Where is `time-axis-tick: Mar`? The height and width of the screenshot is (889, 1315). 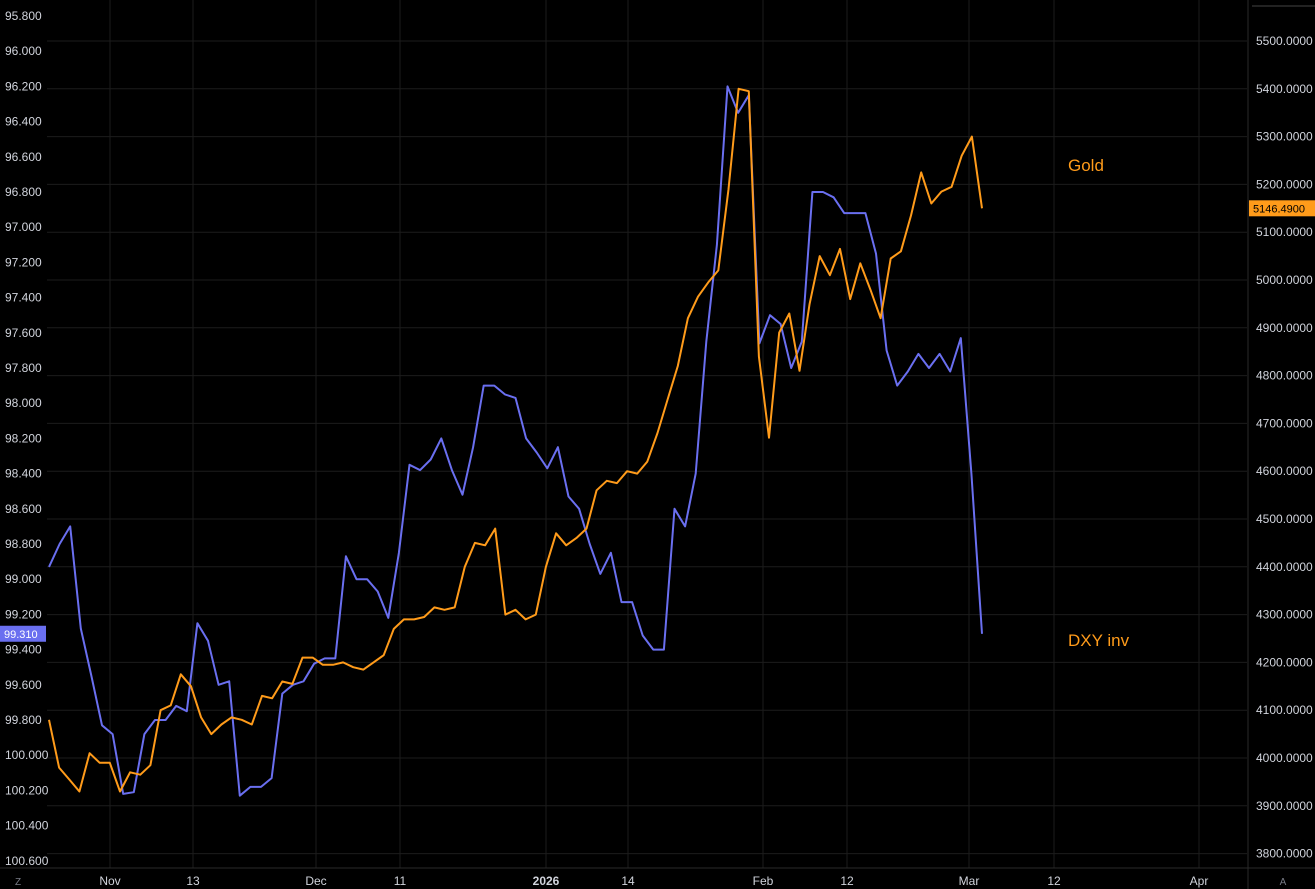
time-axis-tick: Mar is located at coordinates (969, 881).